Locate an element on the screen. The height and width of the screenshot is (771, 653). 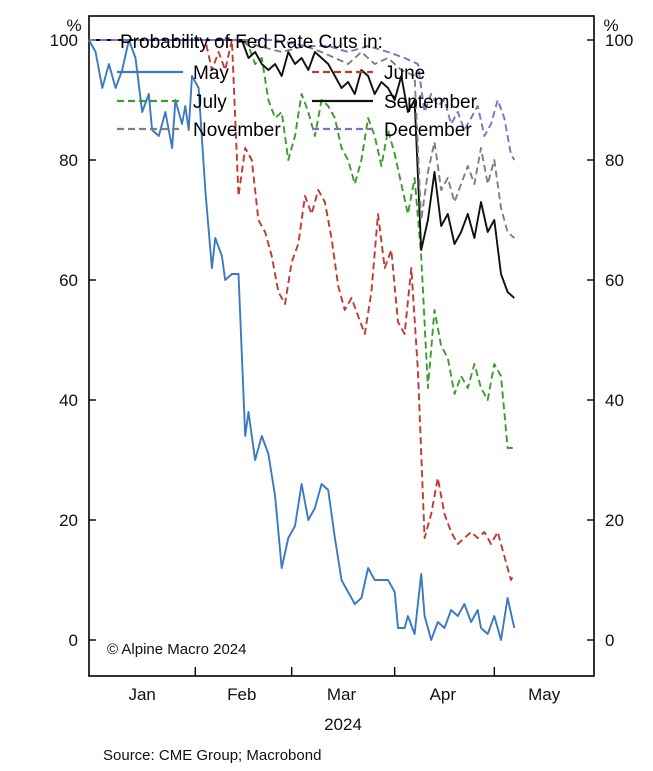
source-note: Source: CME Group; Macrobond is located at coordinates (212, 755).